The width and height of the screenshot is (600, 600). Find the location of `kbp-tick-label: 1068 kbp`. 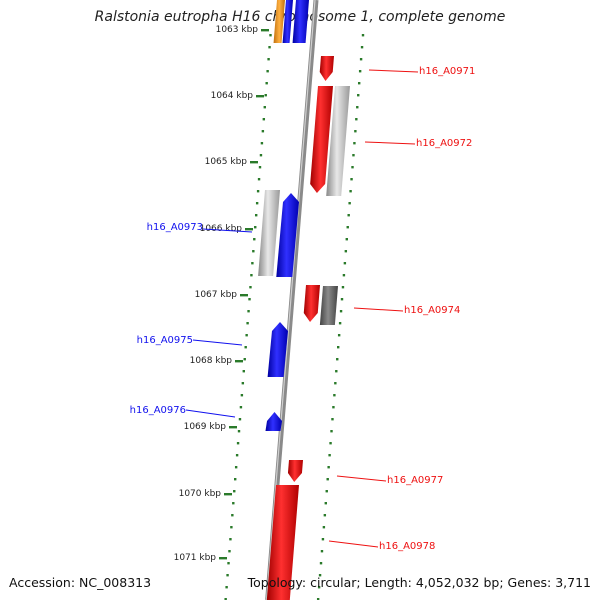

kbp-tick-label: 1068 kbp is located at coordinates (211, 361).